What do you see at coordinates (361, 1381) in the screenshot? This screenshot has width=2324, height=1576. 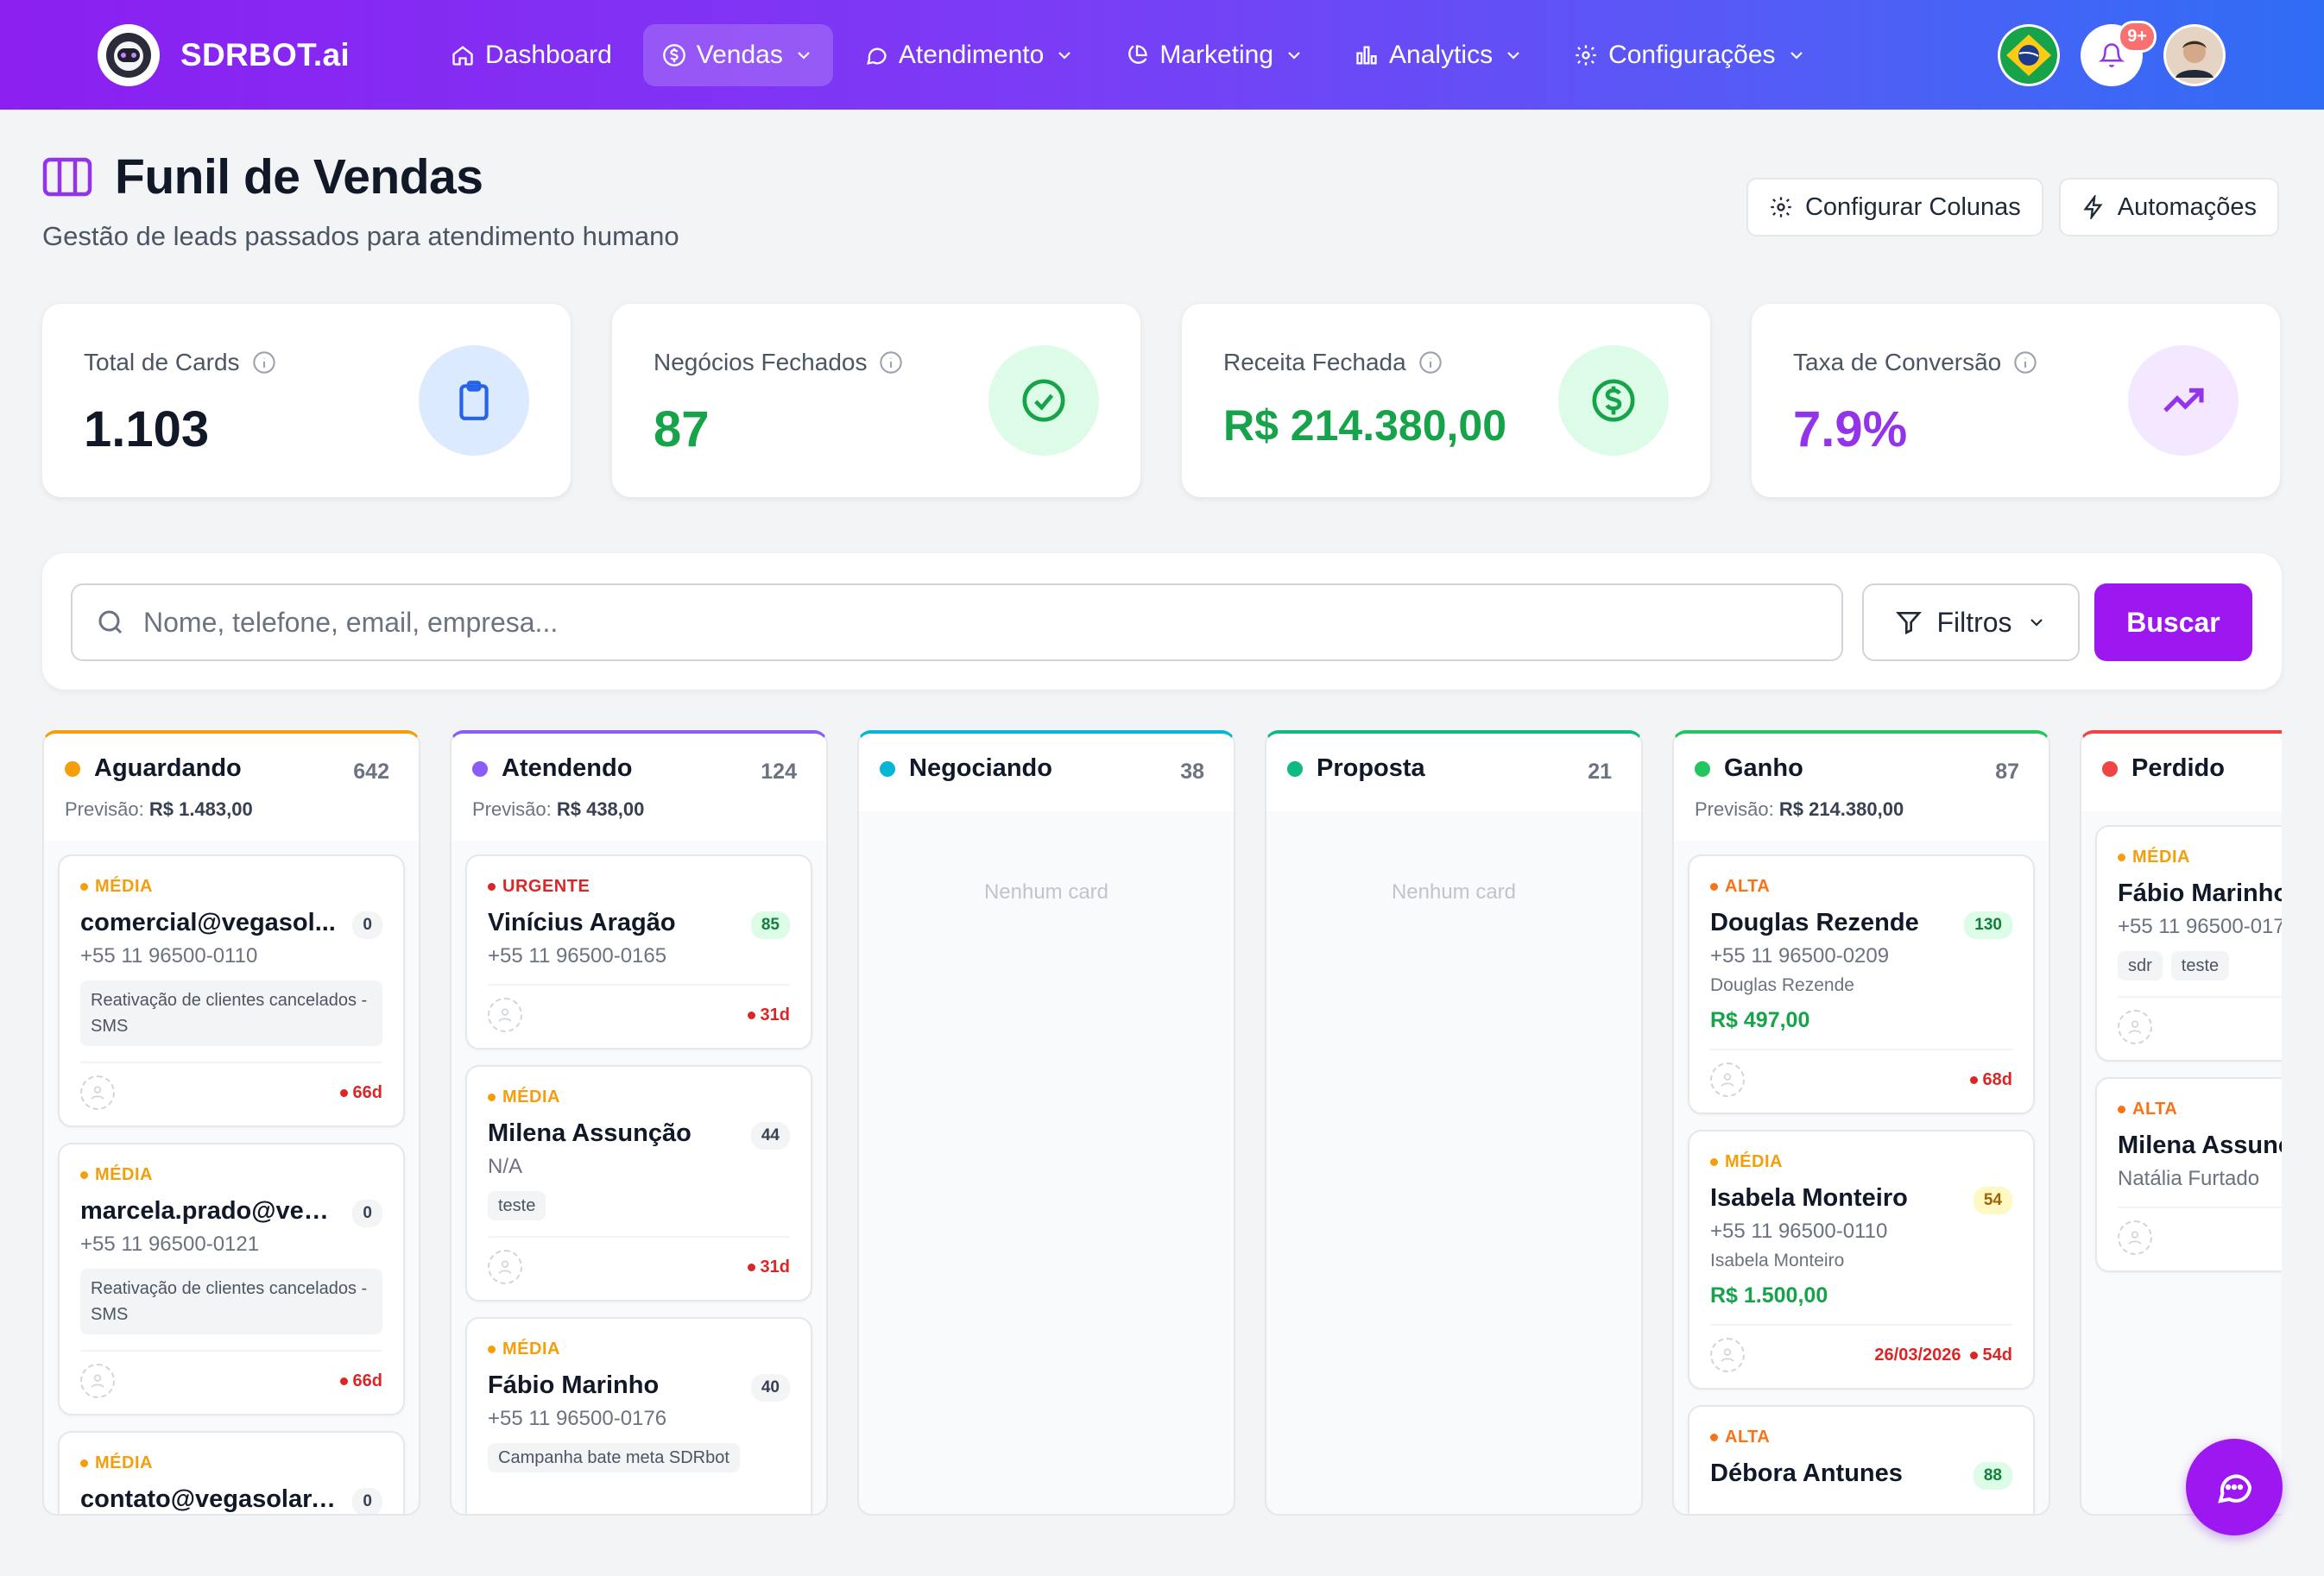 I see `days-badge: 66d` at bounding box center [361, 1381].